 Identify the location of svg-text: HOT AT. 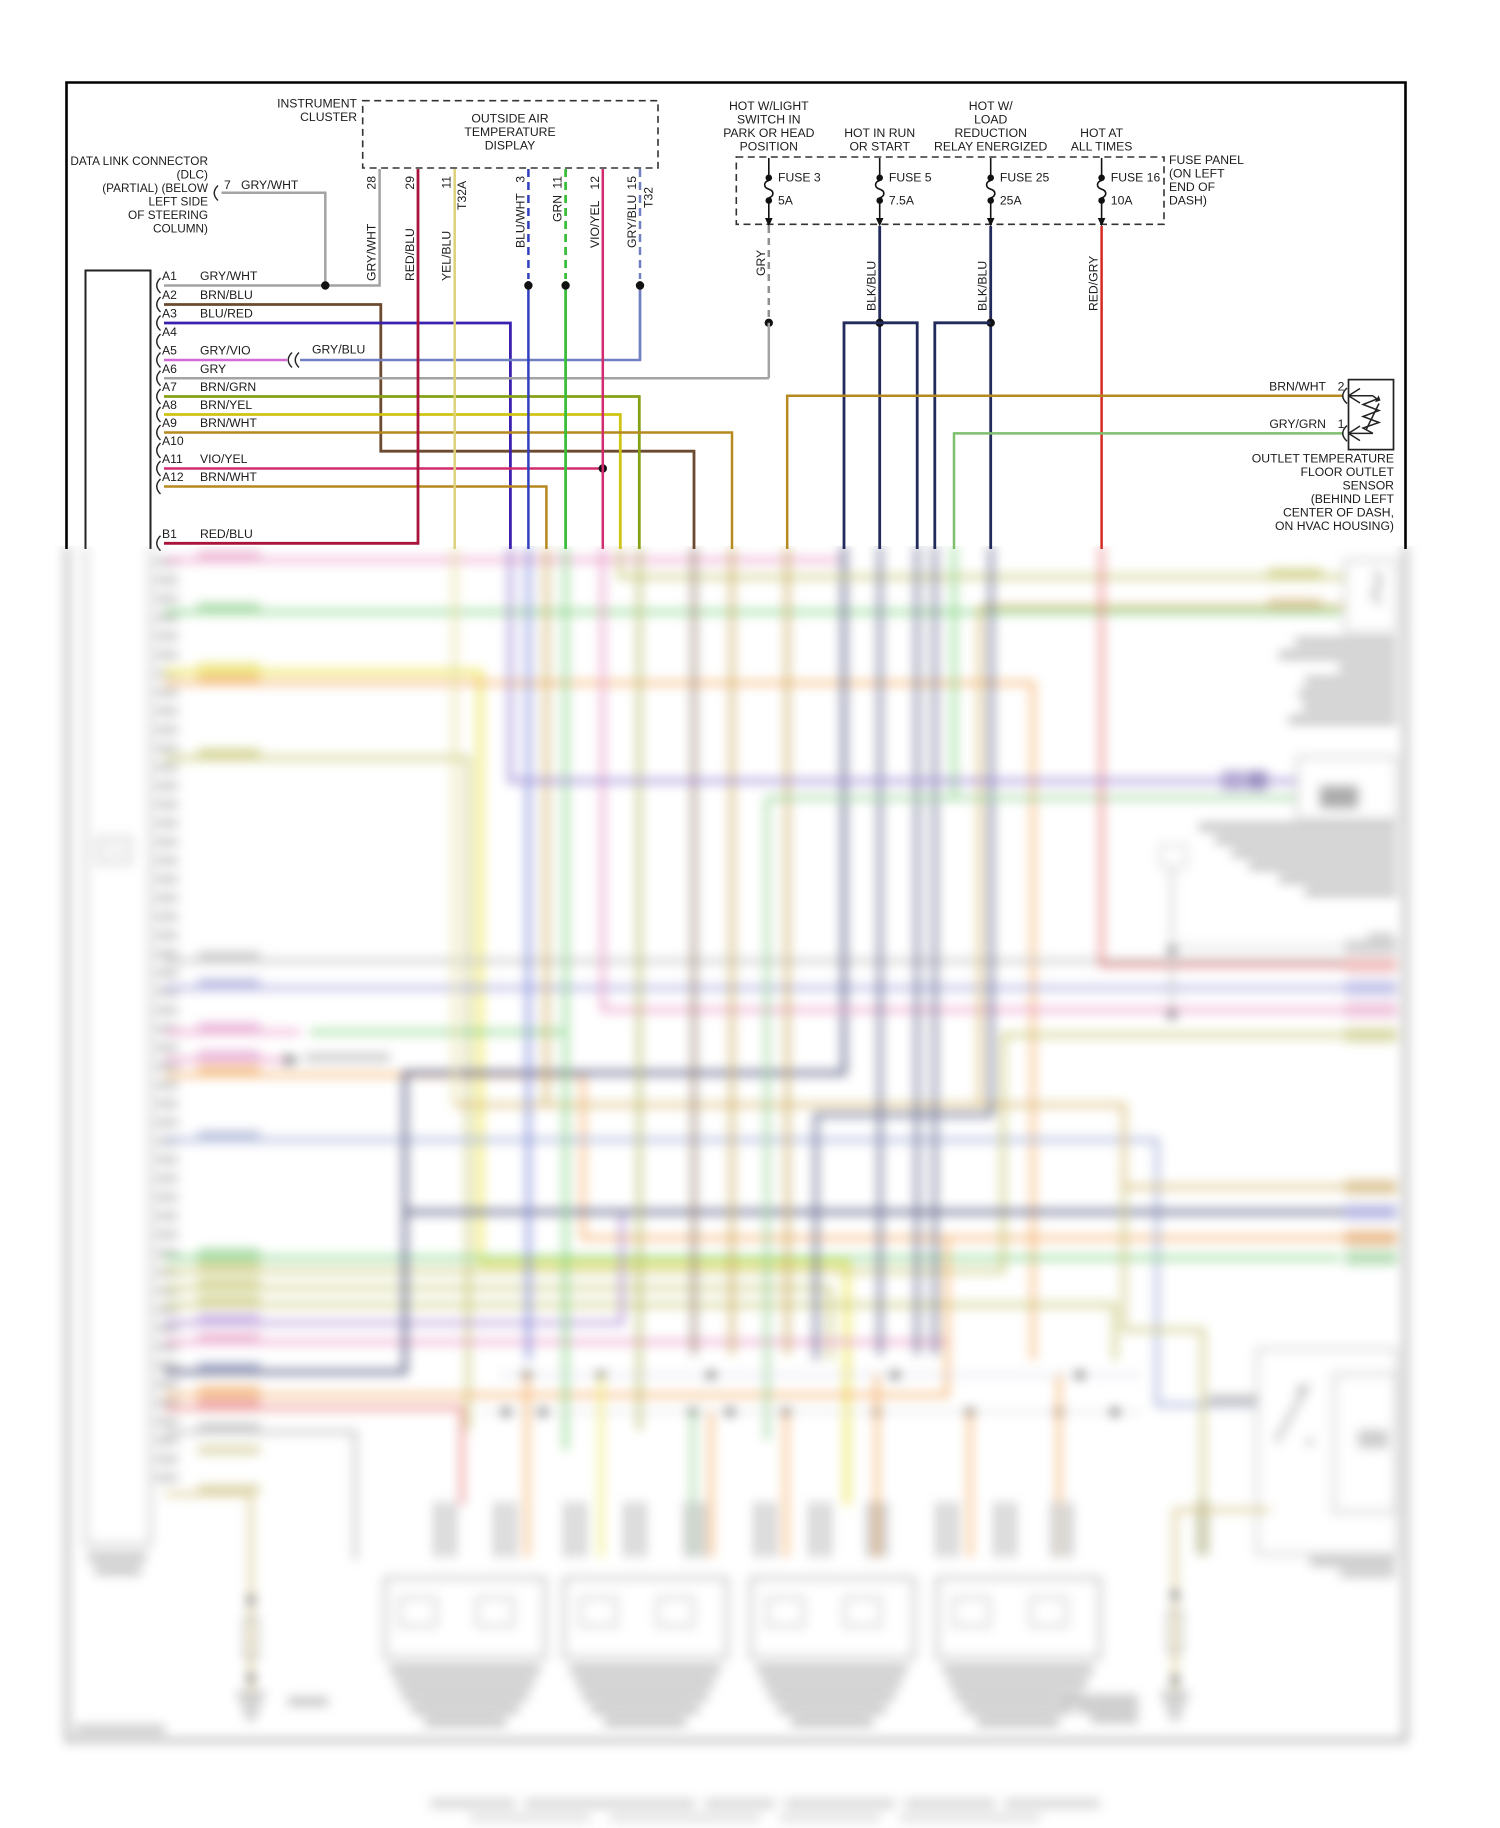
(1101, 133).